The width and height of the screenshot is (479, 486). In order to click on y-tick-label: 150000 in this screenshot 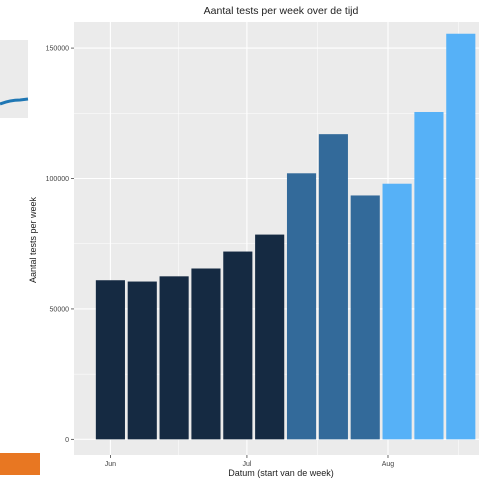, I will do `click(57, 49)`.